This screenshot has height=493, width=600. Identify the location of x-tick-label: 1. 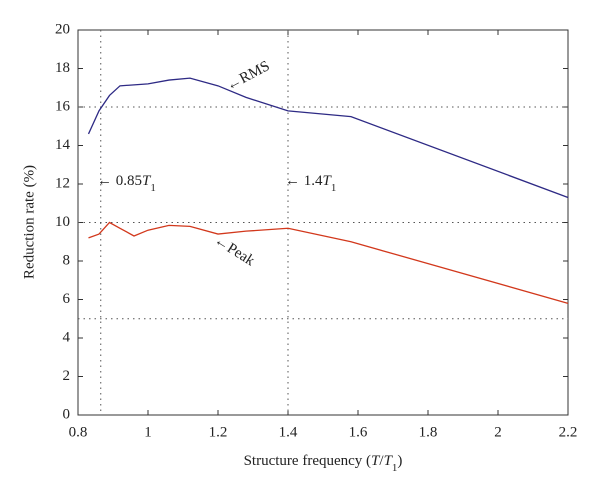
(148, 432).